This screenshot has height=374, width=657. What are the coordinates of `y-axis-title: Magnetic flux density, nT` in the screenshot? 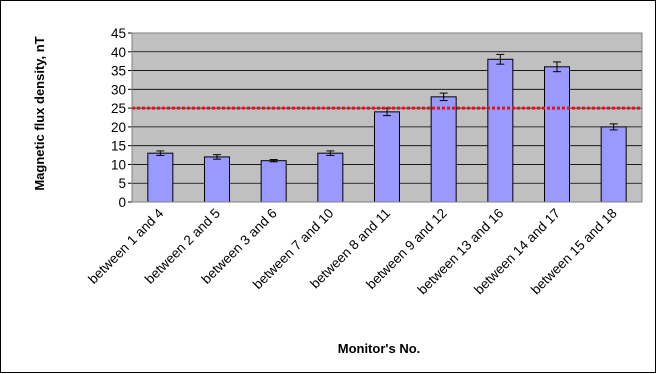 It's located at (39, 113).